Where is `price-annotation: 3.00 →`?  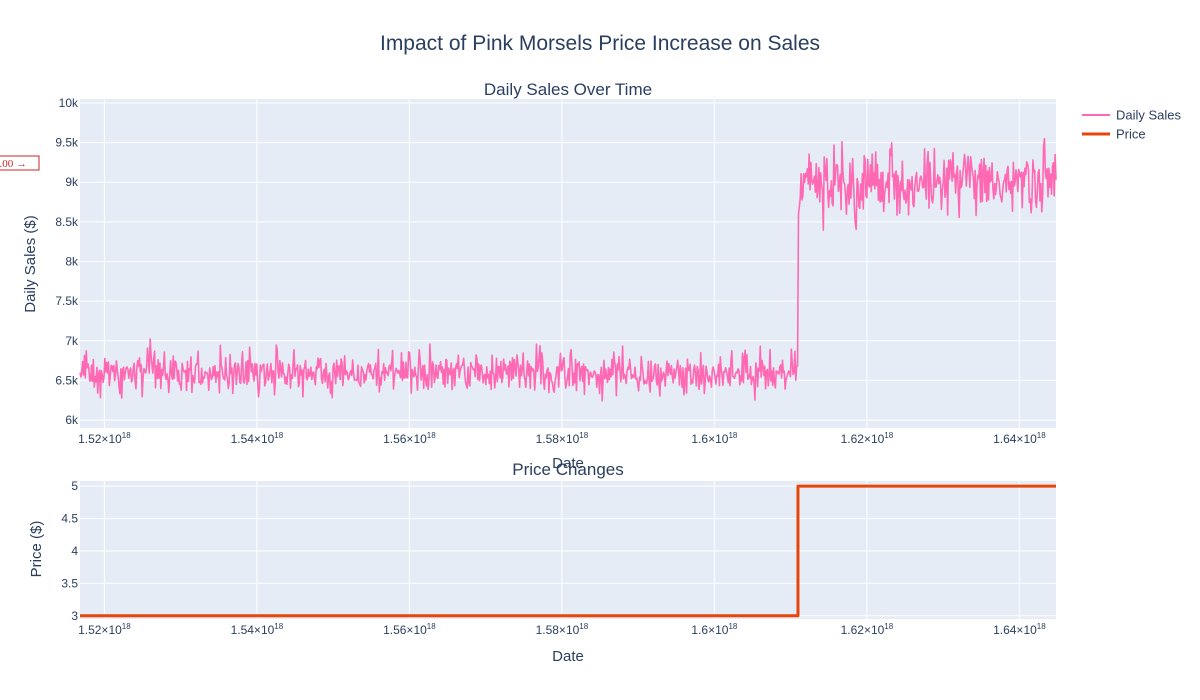
price-annotation: 3.00 → is located at coordinates (20, 163).